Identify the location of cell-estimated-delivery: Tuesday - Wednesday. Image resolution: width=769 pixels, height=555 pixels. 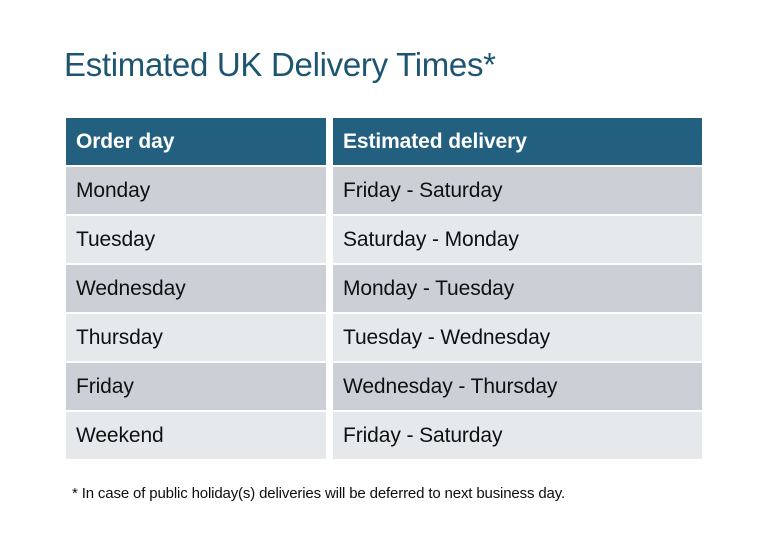
(517, 337).